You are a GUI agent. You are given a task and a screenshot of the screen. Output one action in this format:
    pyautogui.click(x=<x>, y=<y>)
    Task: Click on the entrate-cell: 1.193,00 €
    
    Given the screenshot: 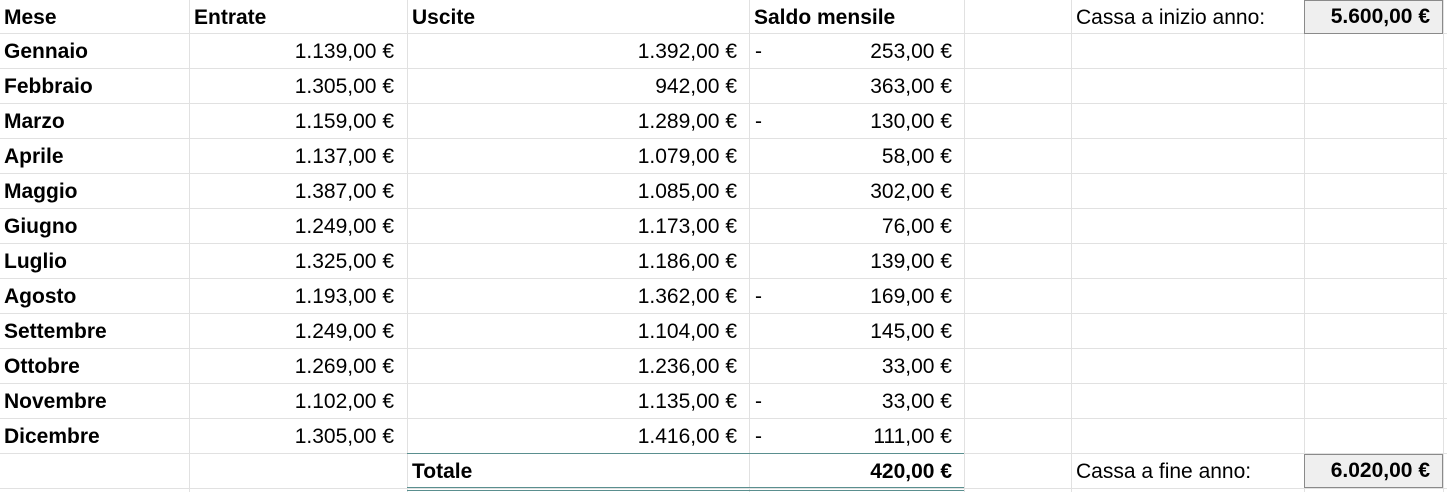 What is the action you would take?
    pyautogui.click(x=344, y=296)
    